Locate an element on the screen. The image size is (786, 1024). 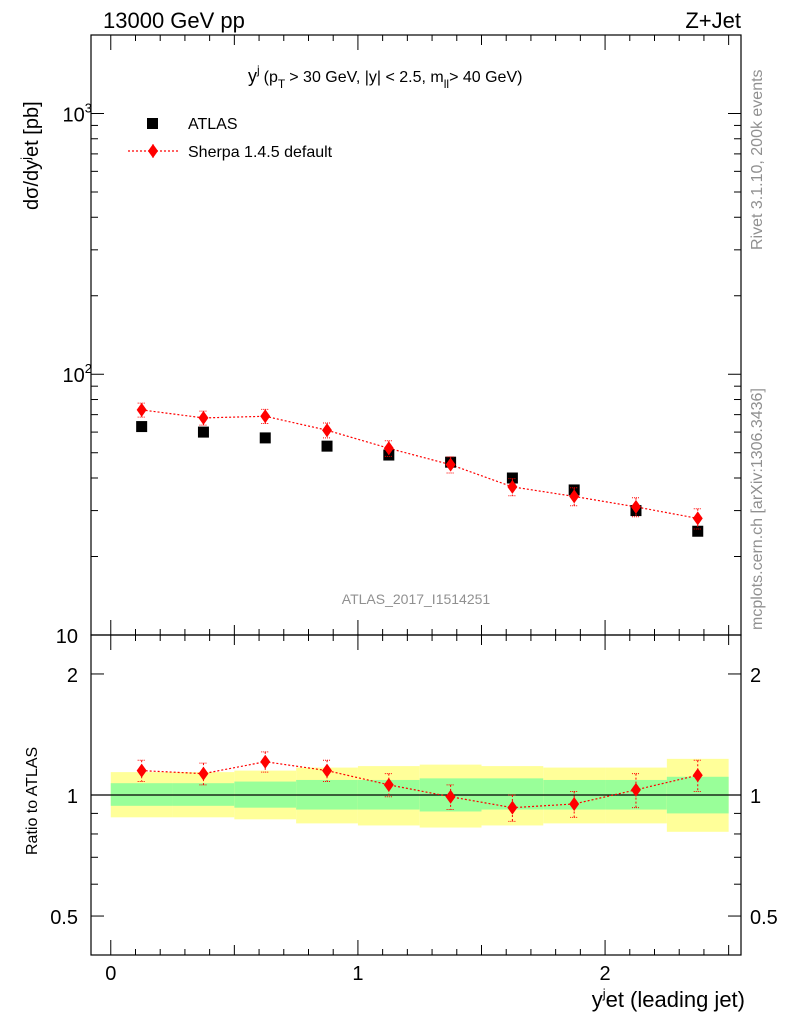
main-data-layer is located at coordinates (420, 469).